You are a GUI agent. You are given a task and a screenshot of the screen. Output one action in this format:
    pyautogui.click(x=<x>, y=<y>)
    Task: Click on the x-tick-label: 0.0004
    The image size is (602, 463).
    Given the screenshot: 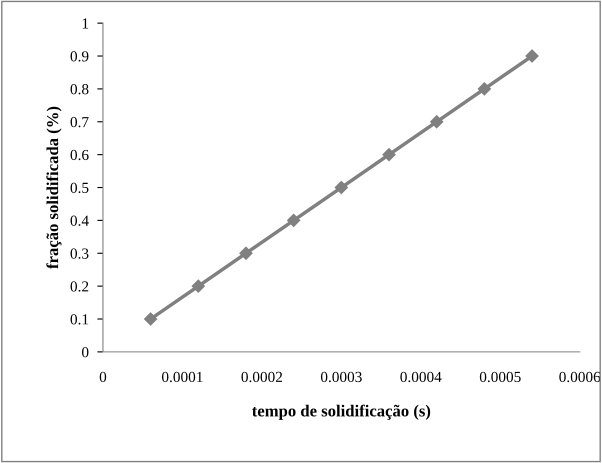 What is the action you would take?
    pyautogui.click(x=421, y=377)
    